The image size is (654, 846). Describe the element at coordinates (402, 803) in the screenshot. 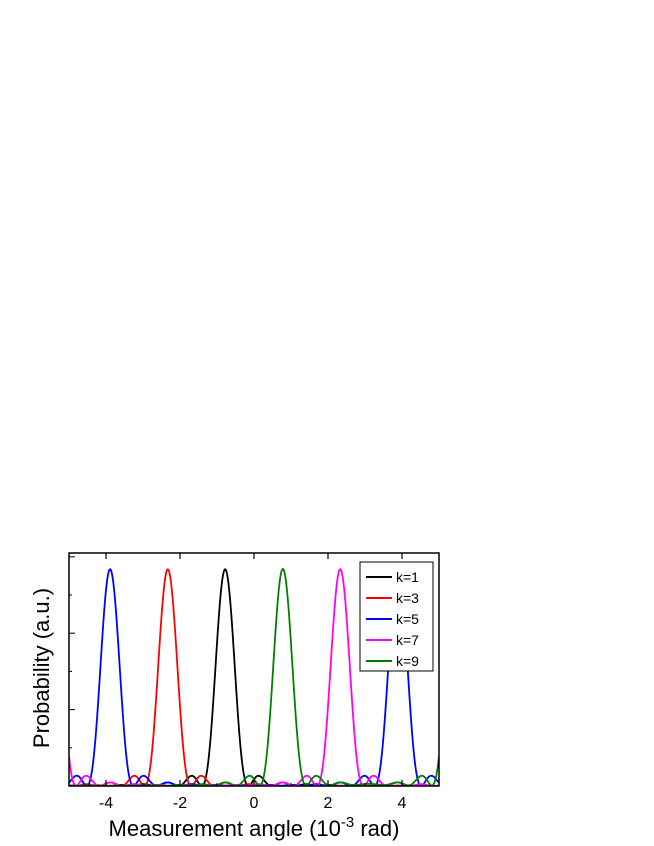

I see `x-tick-label: 4` at that location.